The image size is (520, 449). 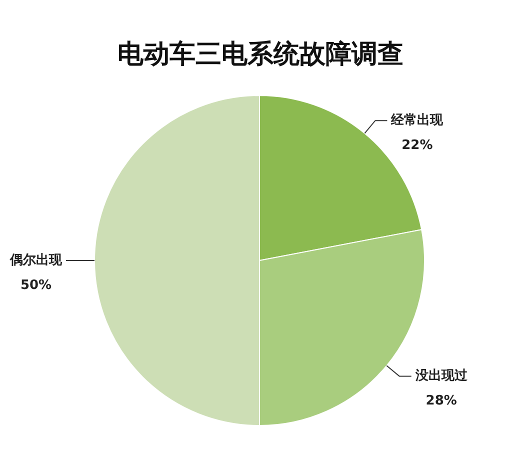 What do you see at coordinates (441, 401) in the screenshot?
I see `data-label: 28%` at bounding box center [441, 401].